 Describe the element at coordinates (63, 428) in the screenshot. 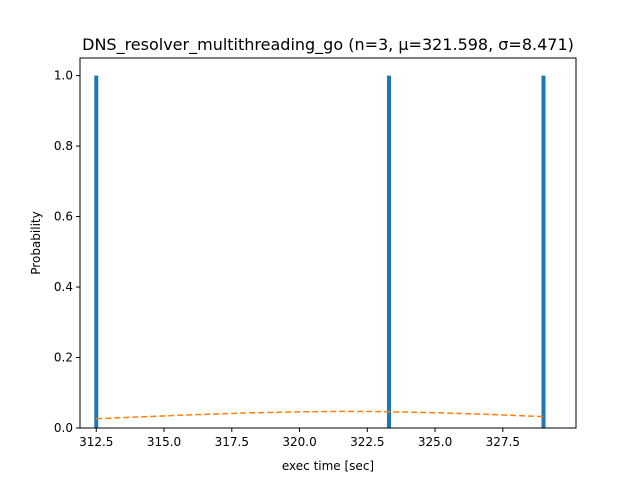

I see `y-tick-label: 0.0` at that location.